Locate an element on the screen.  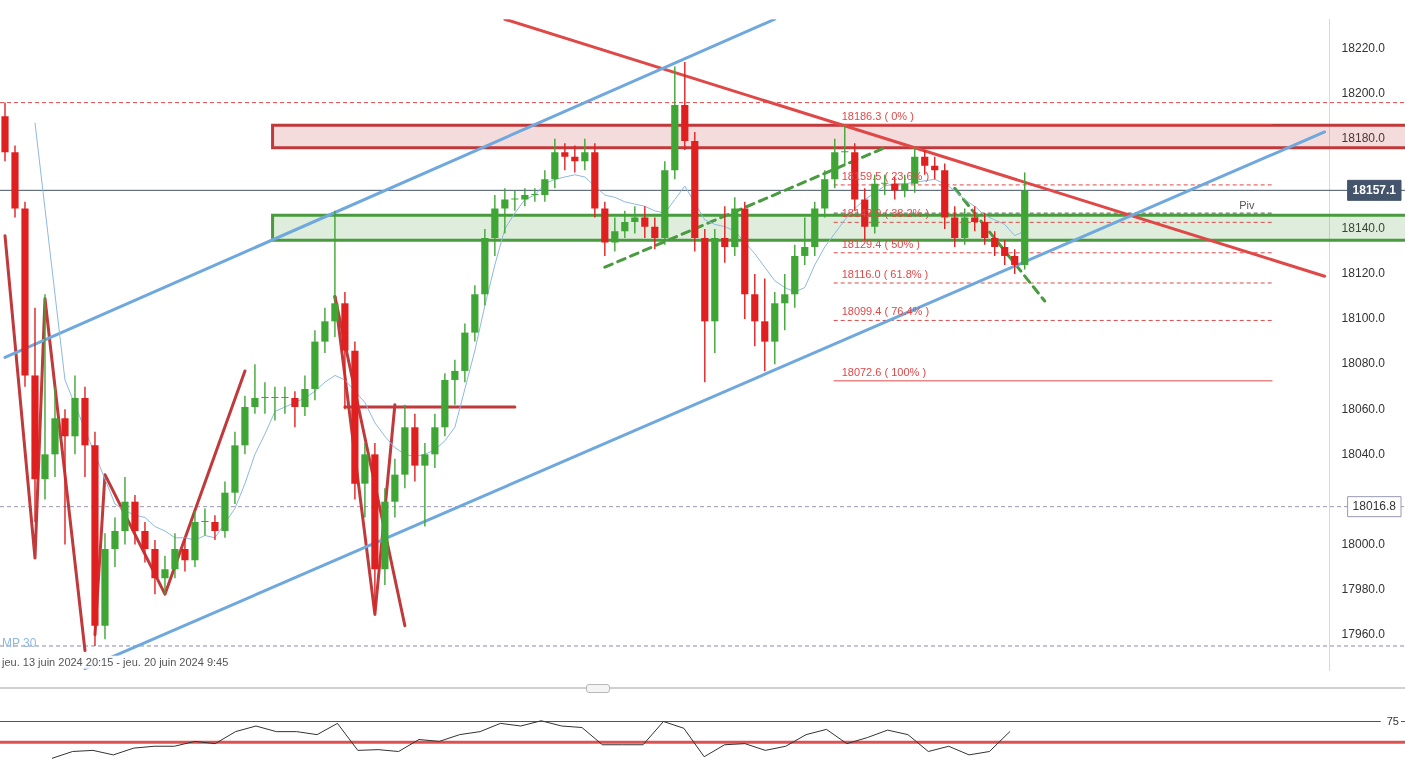
y-tick-label: 18080.0 is located at coordinates (1363, 363).